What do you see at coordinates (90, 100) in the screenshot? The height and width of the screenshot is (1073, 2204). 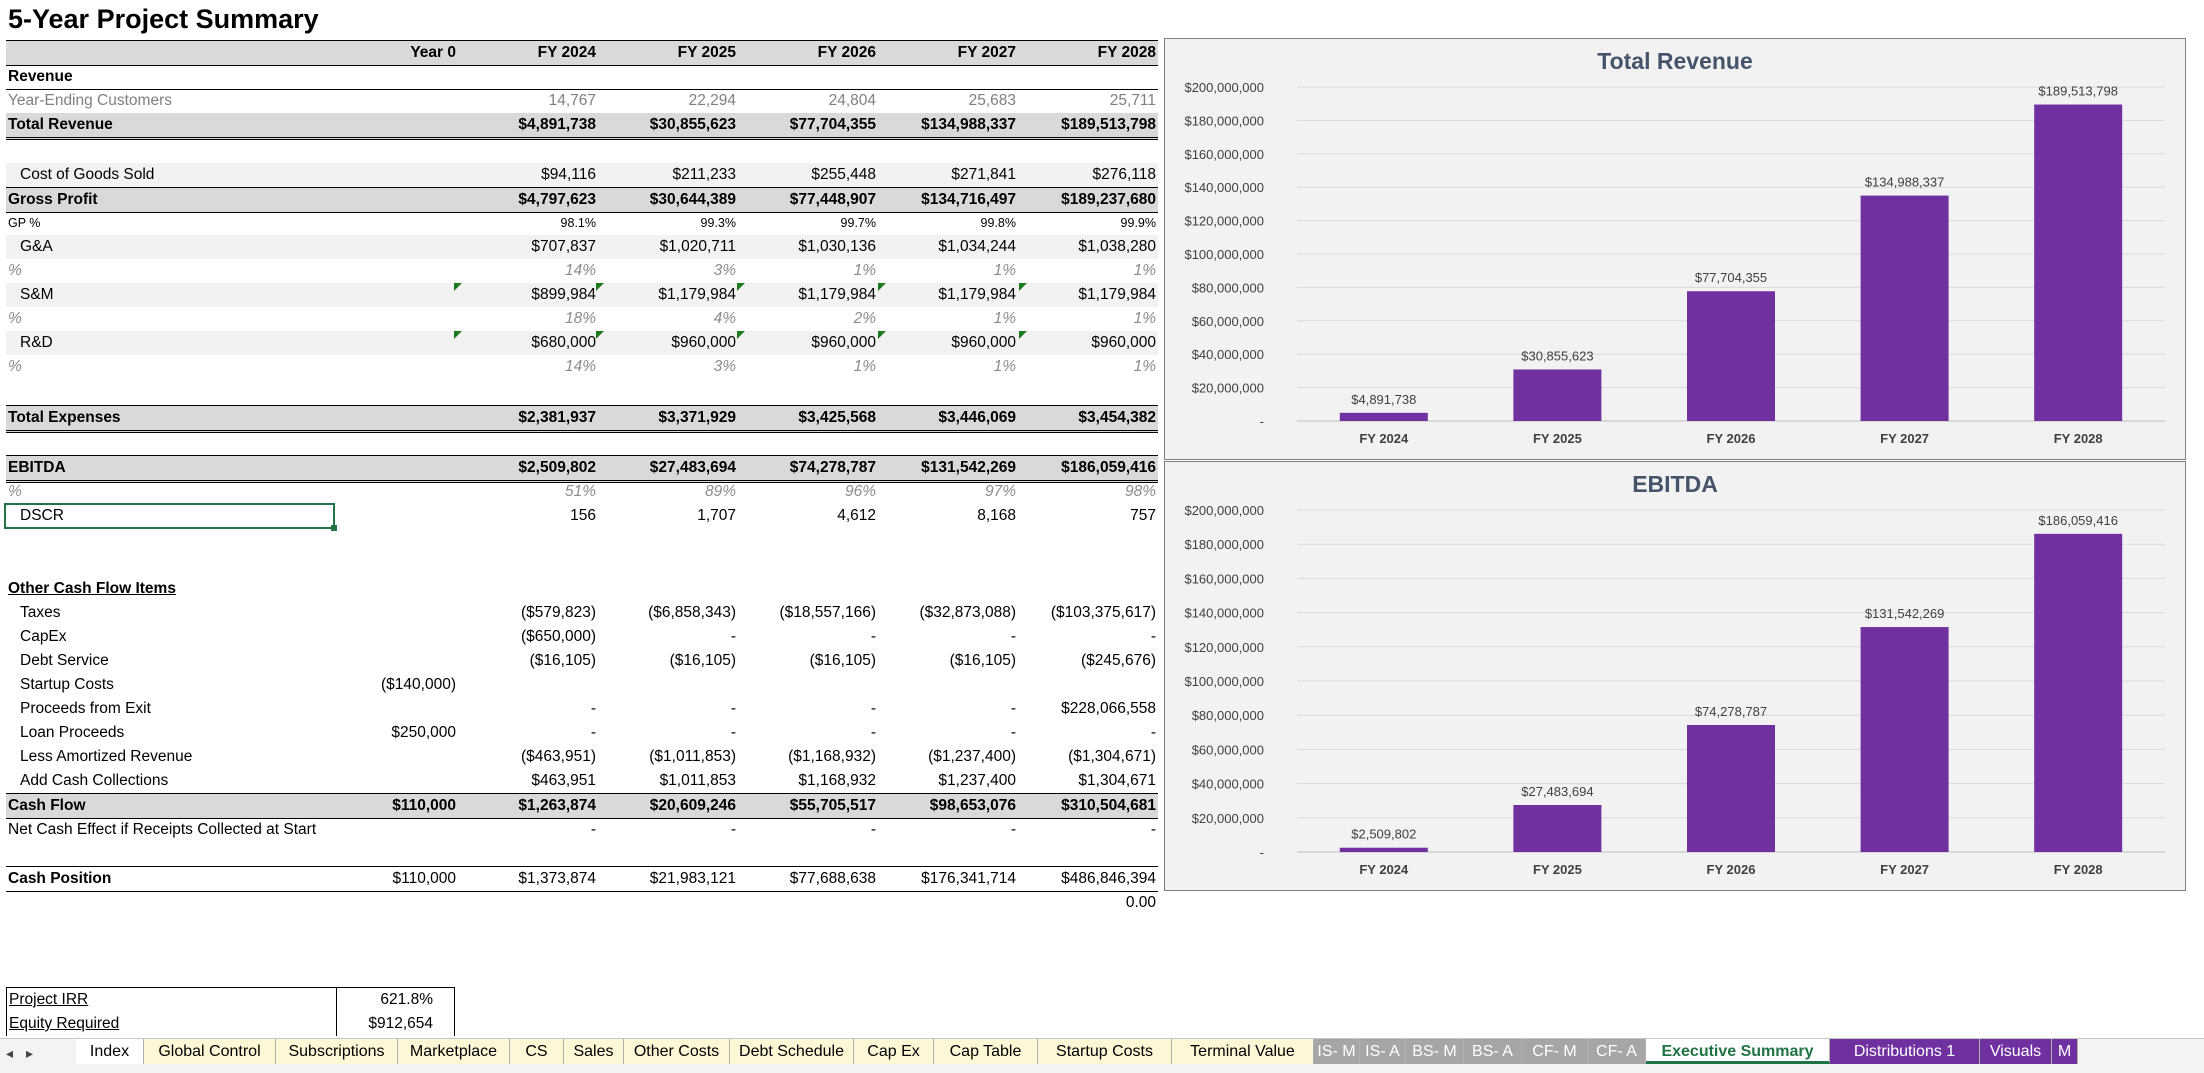 I see `row-label: Year-Ending Customers` at bounding box center [90, 100].